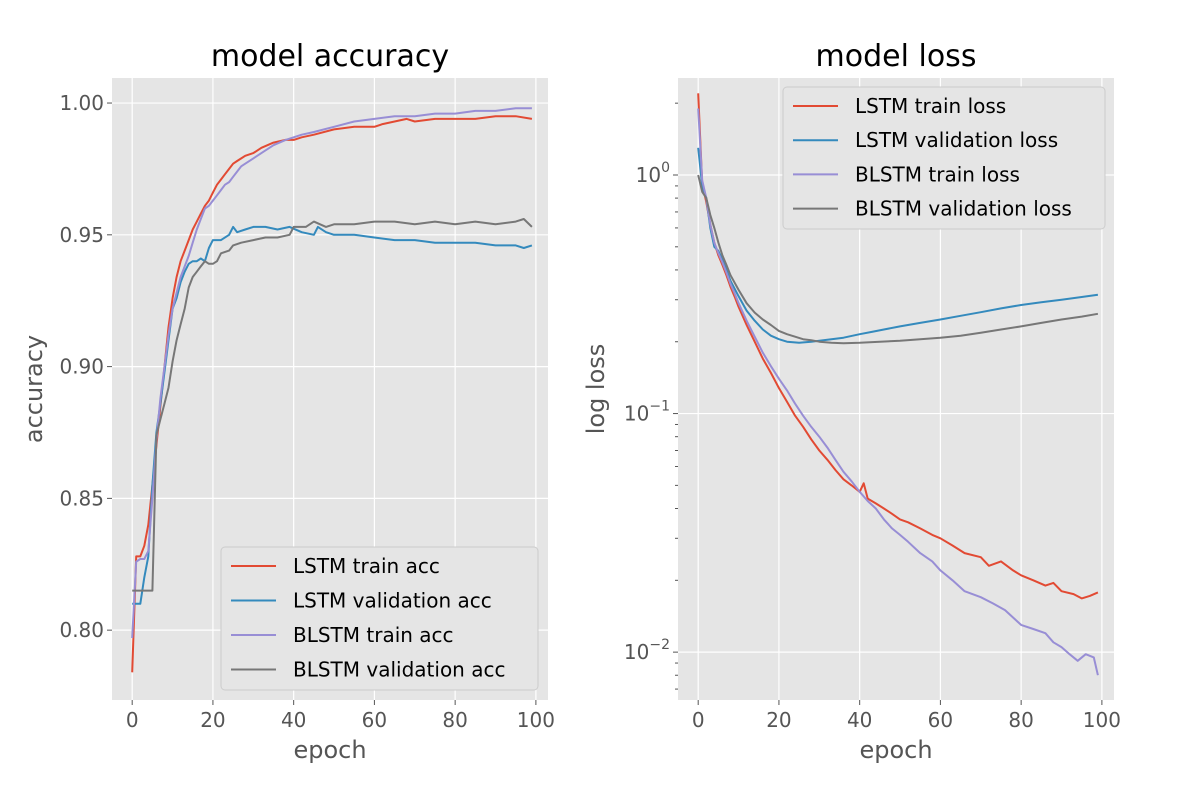 The image size is (1200, 800). What do you see at coordinates (895, 750) in the screenshot?
I see `loss-xlabel: epoch` at bounding box center [895, 750].